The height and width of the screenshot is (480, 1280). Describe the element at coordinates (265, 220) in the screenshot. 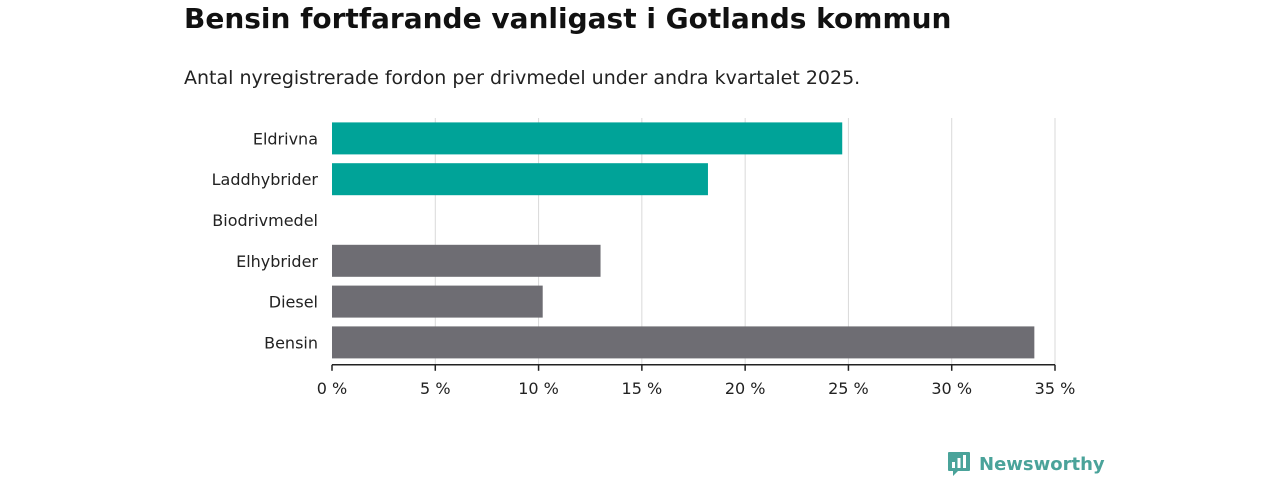

I see `category-label: Biodrivmedel` at that location.